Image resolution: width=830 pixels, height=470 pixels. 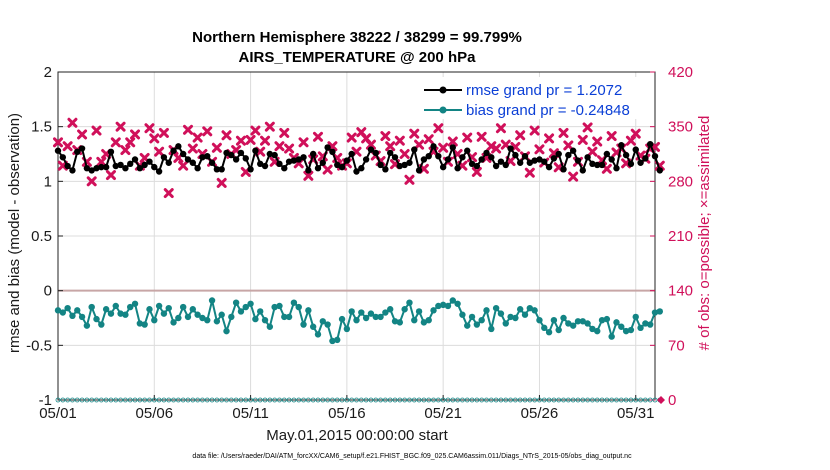 I want to click on y2-tick-label: 420, so click(x=680, y=72).